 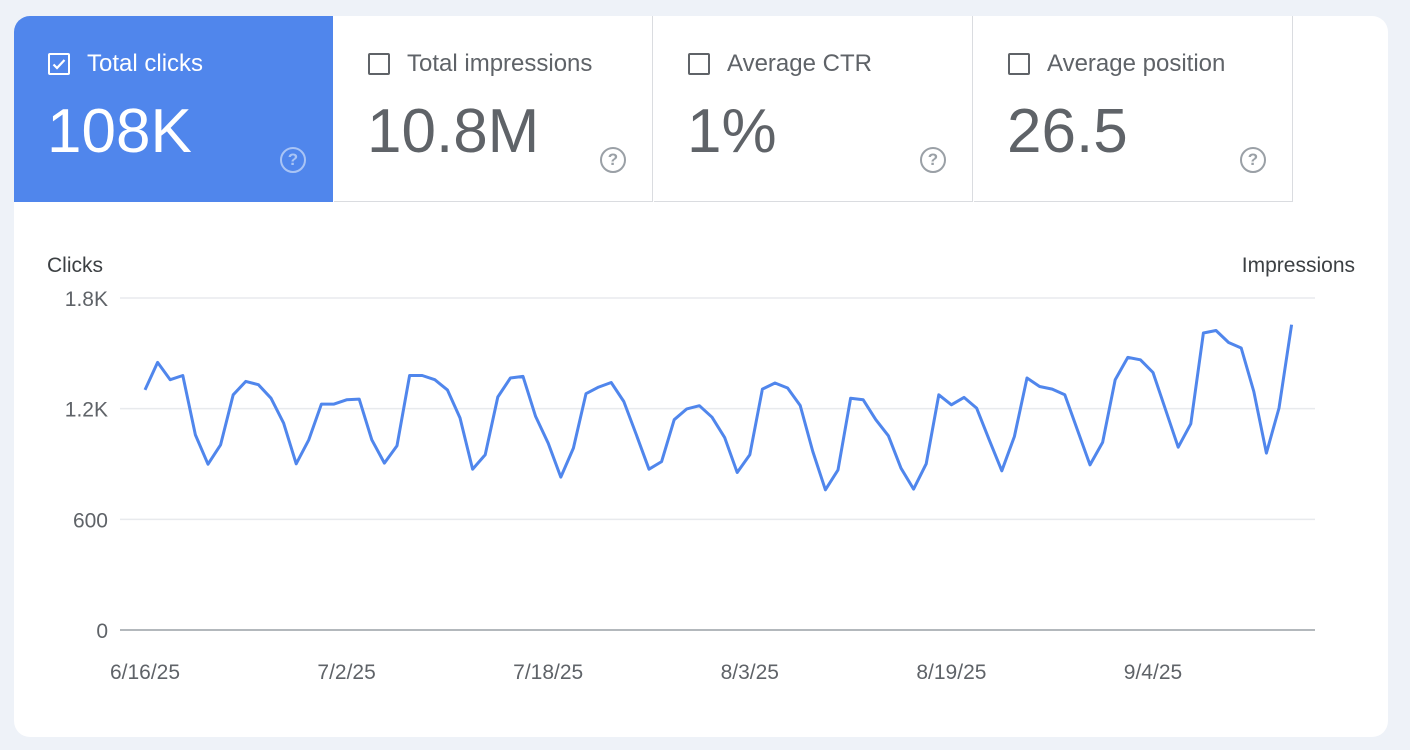 I want to click on checkbox-checked-icon, so click(x=59, y=64).